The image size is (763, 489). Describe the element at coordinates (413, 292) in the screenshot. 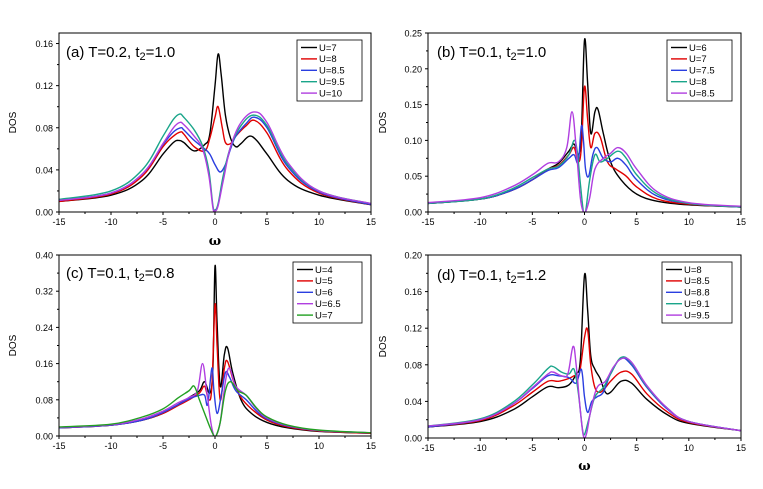

I see `y-tick-label-d-4: 0.16` at that location.